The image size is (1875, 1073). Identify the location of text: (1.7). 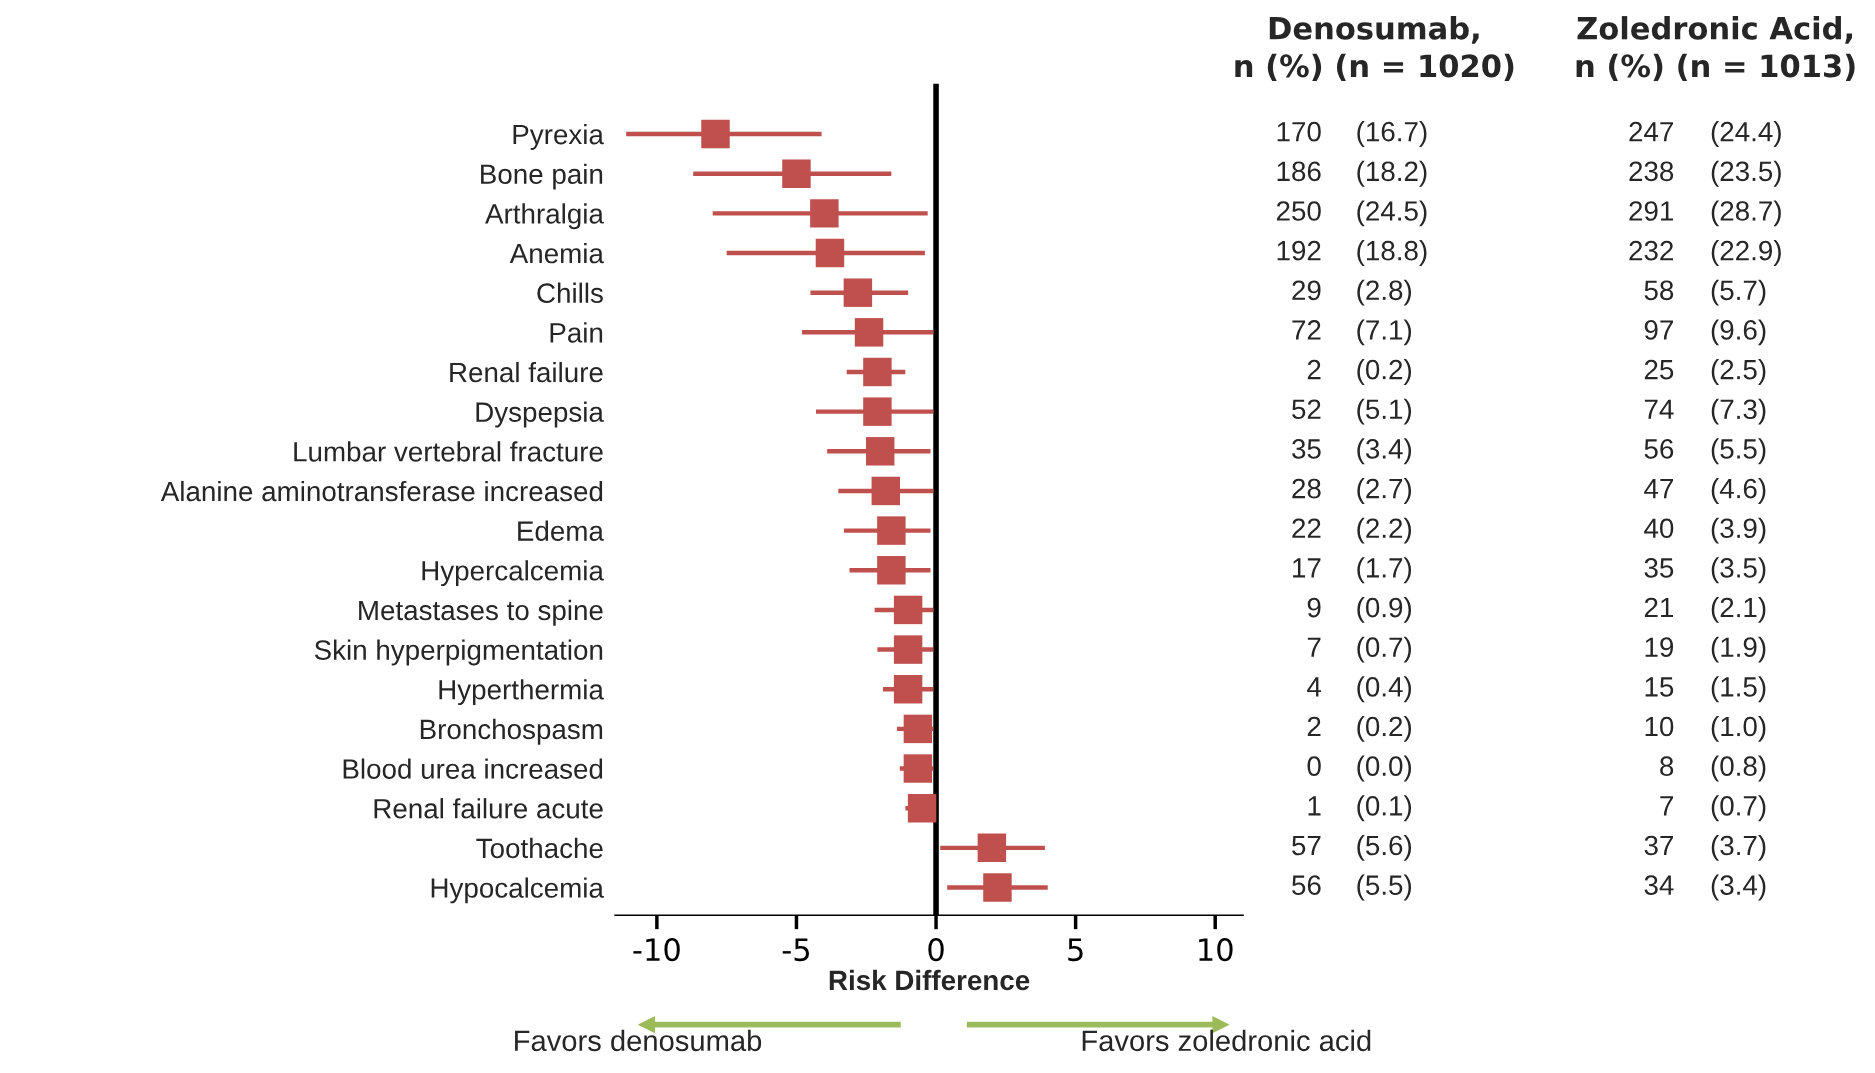
(1384, 570).